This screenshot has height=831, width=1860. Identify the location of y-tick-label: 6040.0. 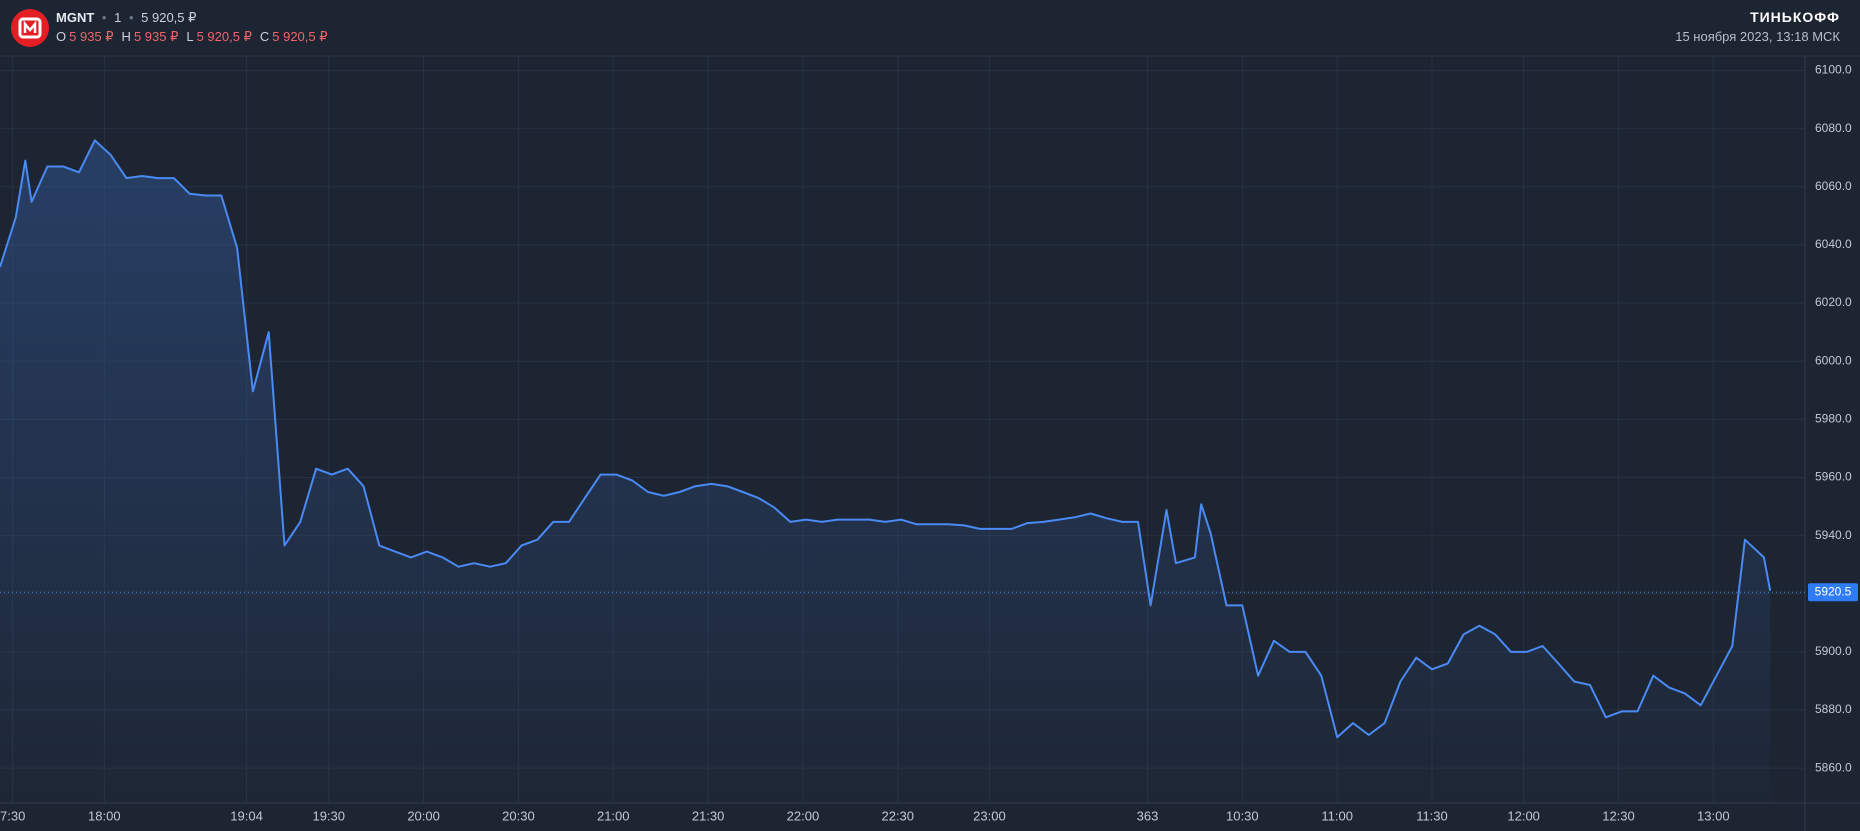
(1833, 244).